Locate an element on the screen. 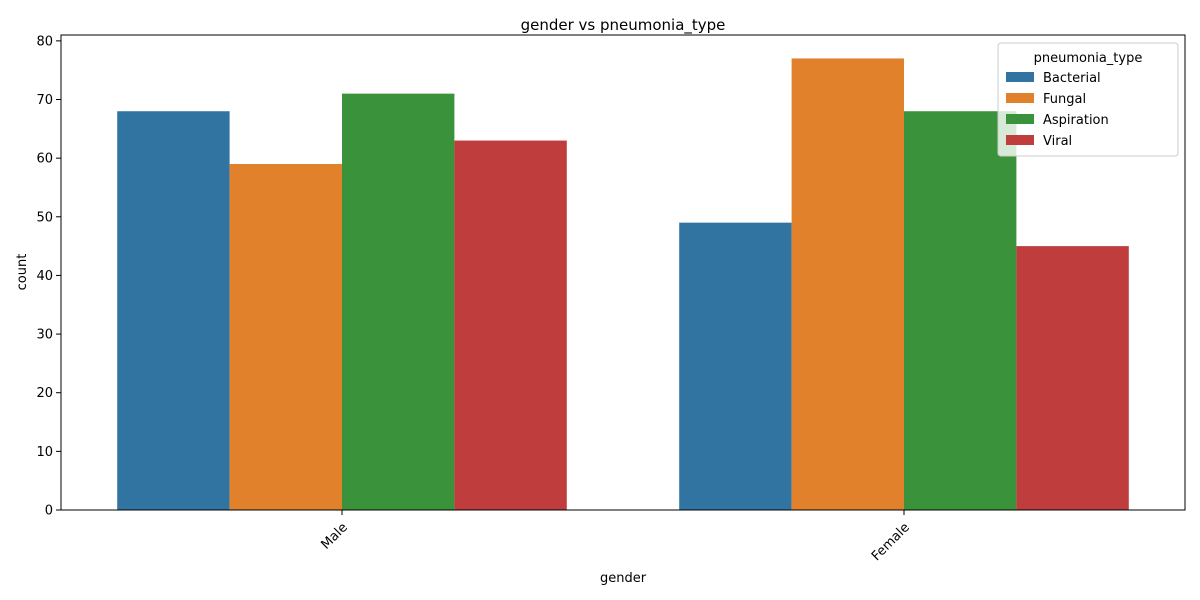 The image size is (1200, 600). y-tick-label: 80 is located at coordinates (44, 41).